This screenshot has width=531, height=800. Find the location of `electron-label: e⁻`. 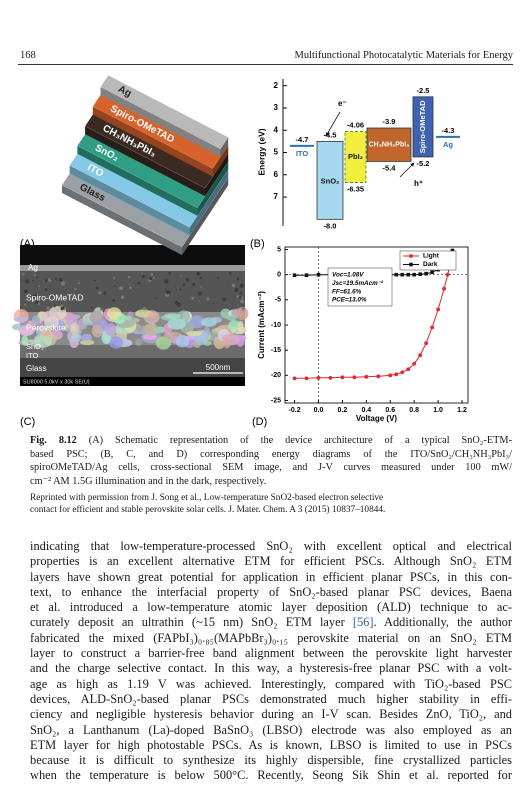

electron-label: e⁻ is located at coordinates (342, 103).